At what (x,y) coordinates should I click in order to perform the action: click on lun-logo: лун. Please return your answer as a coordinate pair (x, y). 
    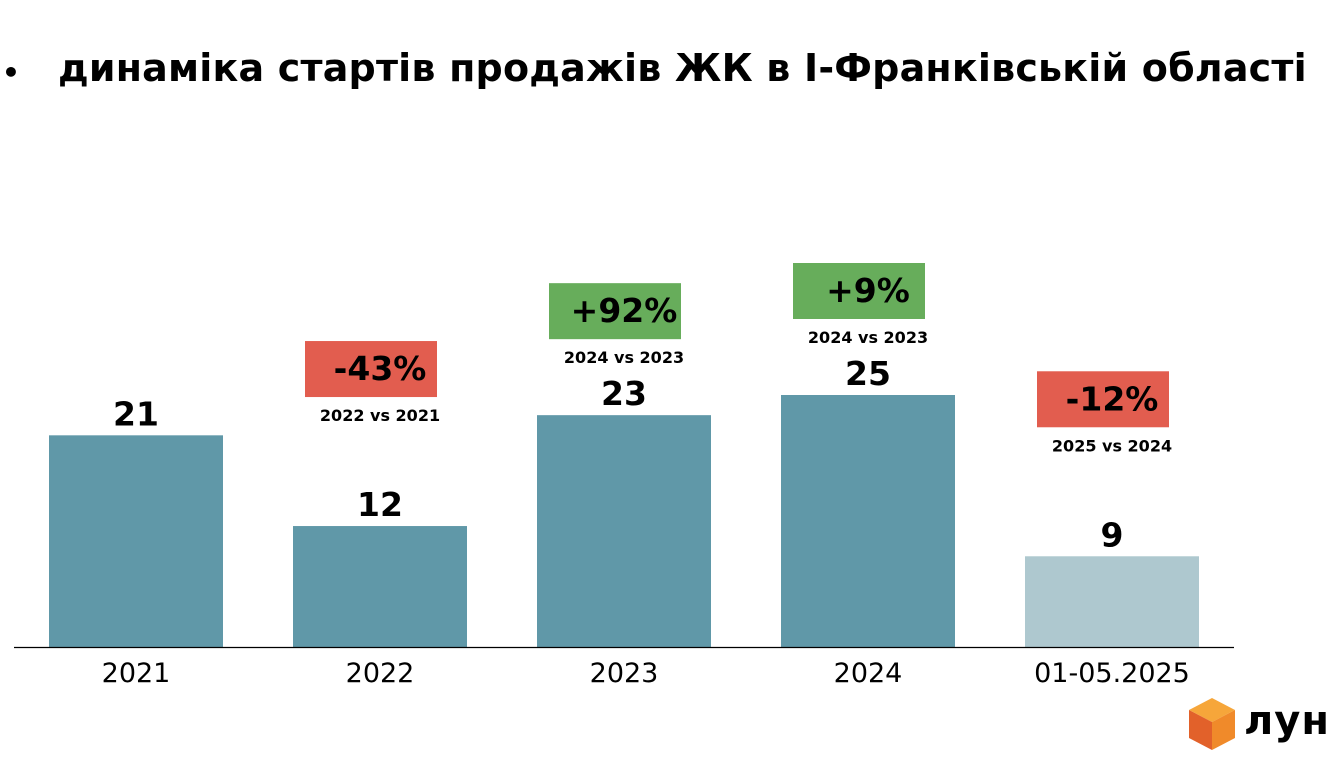
    Looking at the image, I should click on (1257, 726).